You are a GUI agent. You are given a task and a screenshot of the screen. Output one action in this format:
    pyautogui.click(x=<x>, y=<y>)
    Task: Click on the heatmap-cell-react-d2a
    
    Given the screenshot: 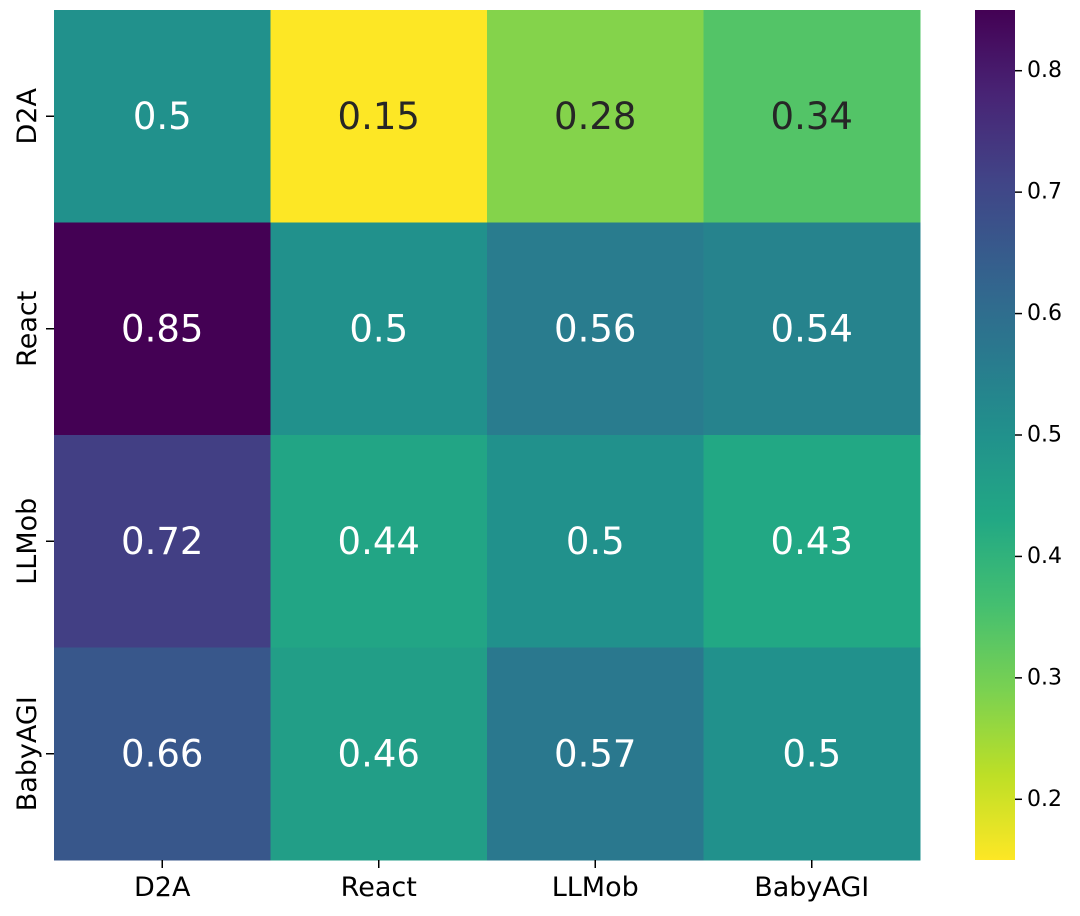 What is the action you would take?
    pyautogui.click(x=162, y=329)
    